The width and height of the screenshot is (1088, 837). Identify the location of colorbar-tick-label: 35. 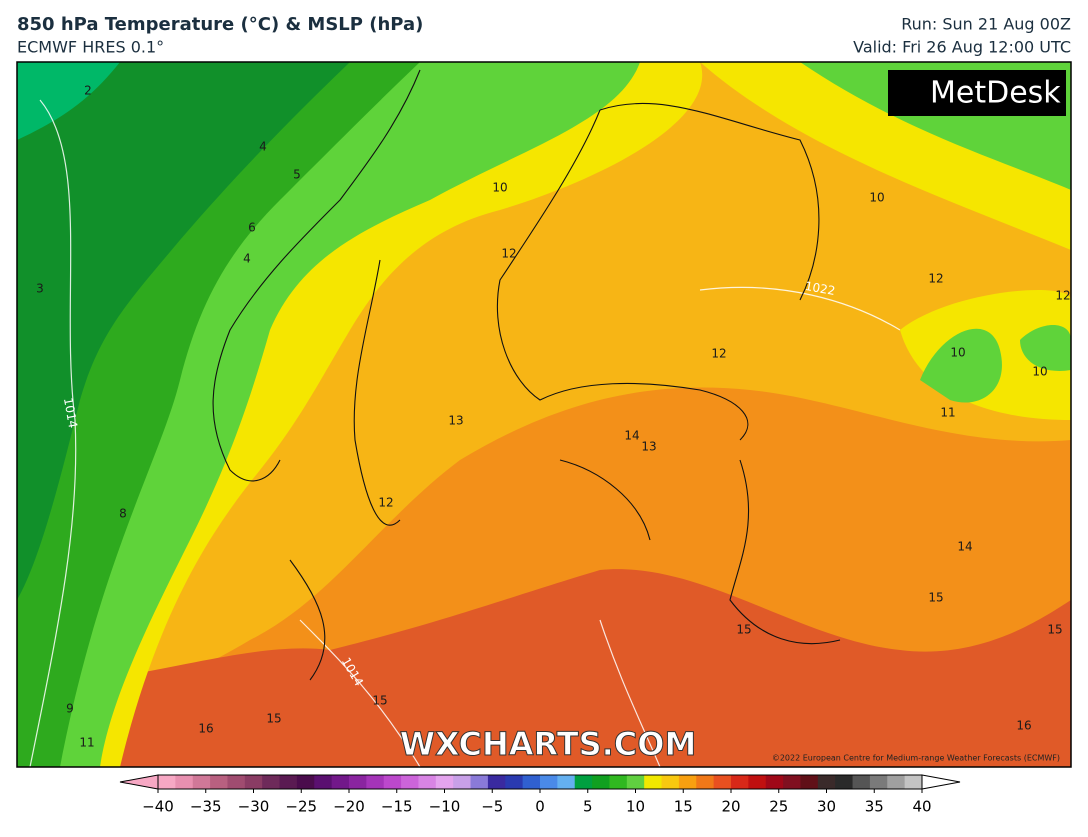
(874, 807).